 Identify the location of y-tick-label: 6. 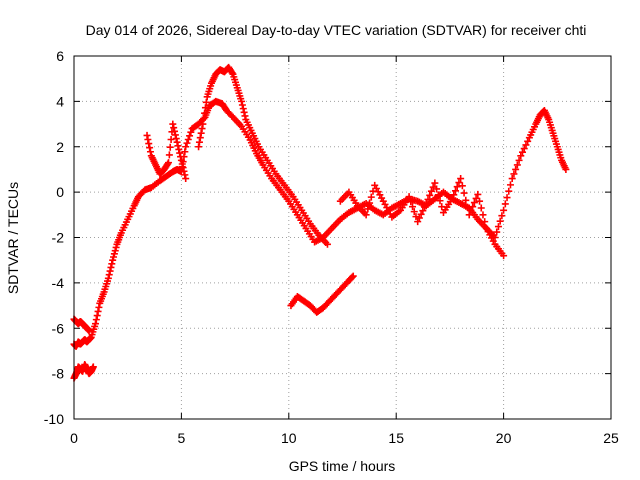
(60, 56).